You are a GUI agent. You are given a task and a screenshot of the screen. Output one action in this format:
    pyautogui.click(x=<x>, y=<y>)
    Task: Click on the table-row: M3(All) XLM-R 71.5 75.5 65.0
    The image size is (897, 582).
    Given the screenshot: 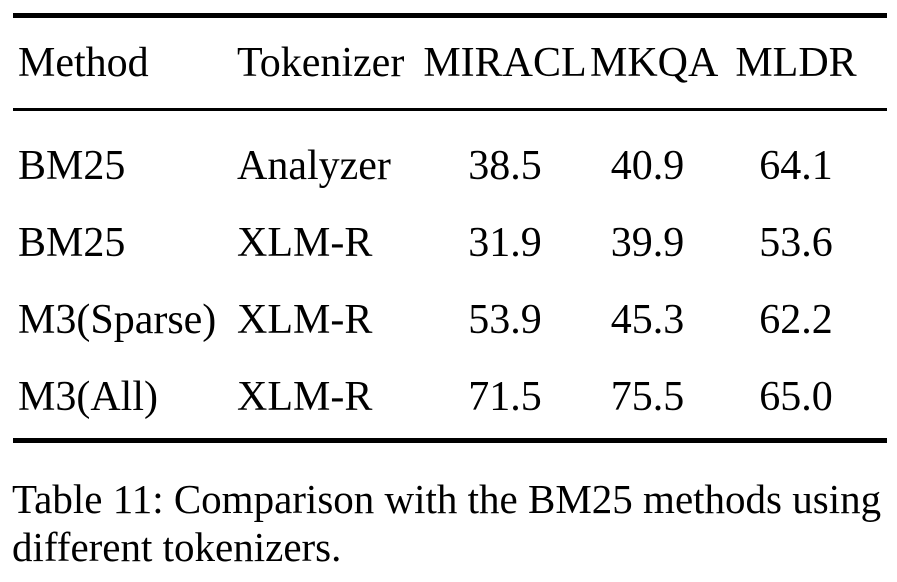 What is the action you would take?
    pyautogui.click(x=450, y=381)
    